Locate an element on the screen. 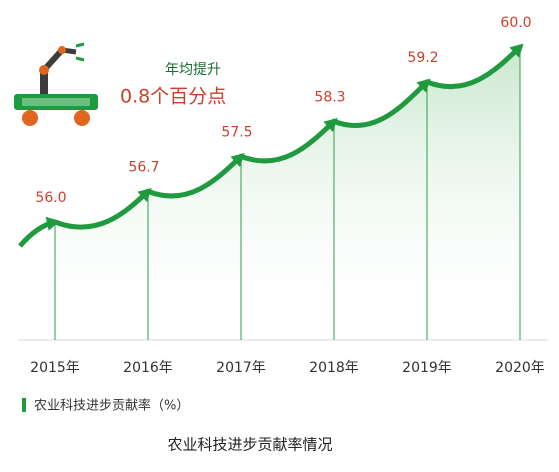 Image resolution: width=559 pixels, height=472 pixels. chart-title: 农业科技进步贡献率情况 is located at coordinates (249, 445).